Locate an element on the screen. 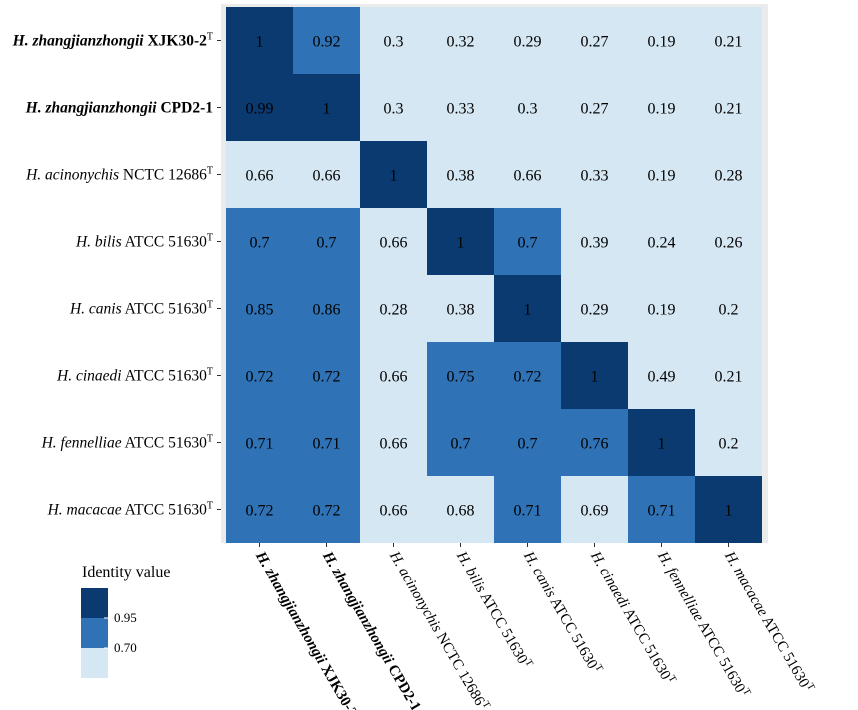 Image resolution: width=858 pixels, height=710 pixels. cell-value-label: 0.38 is located at coordinates (461, 310).